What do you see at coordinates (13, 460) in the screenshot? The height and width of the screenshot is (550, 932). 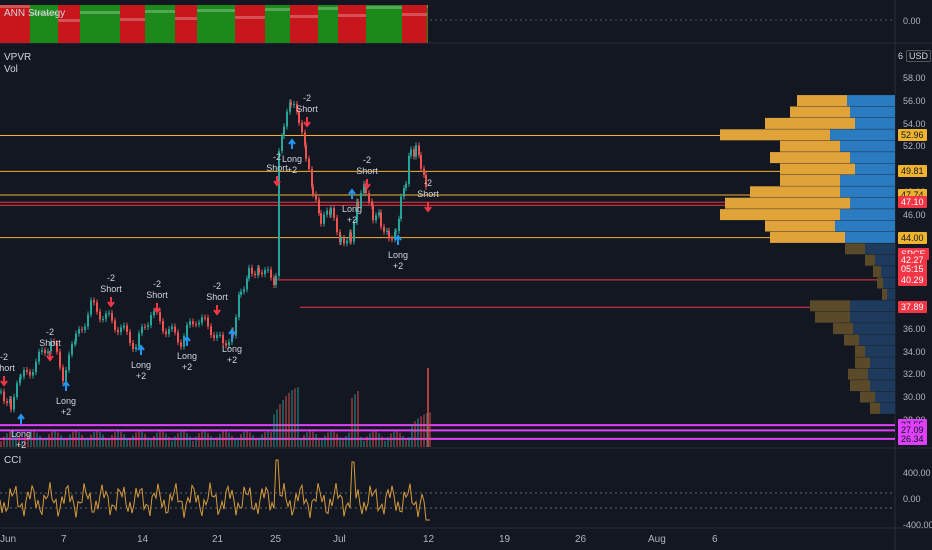 I see `cci-label: CCI` at bounding box center [13, 460].